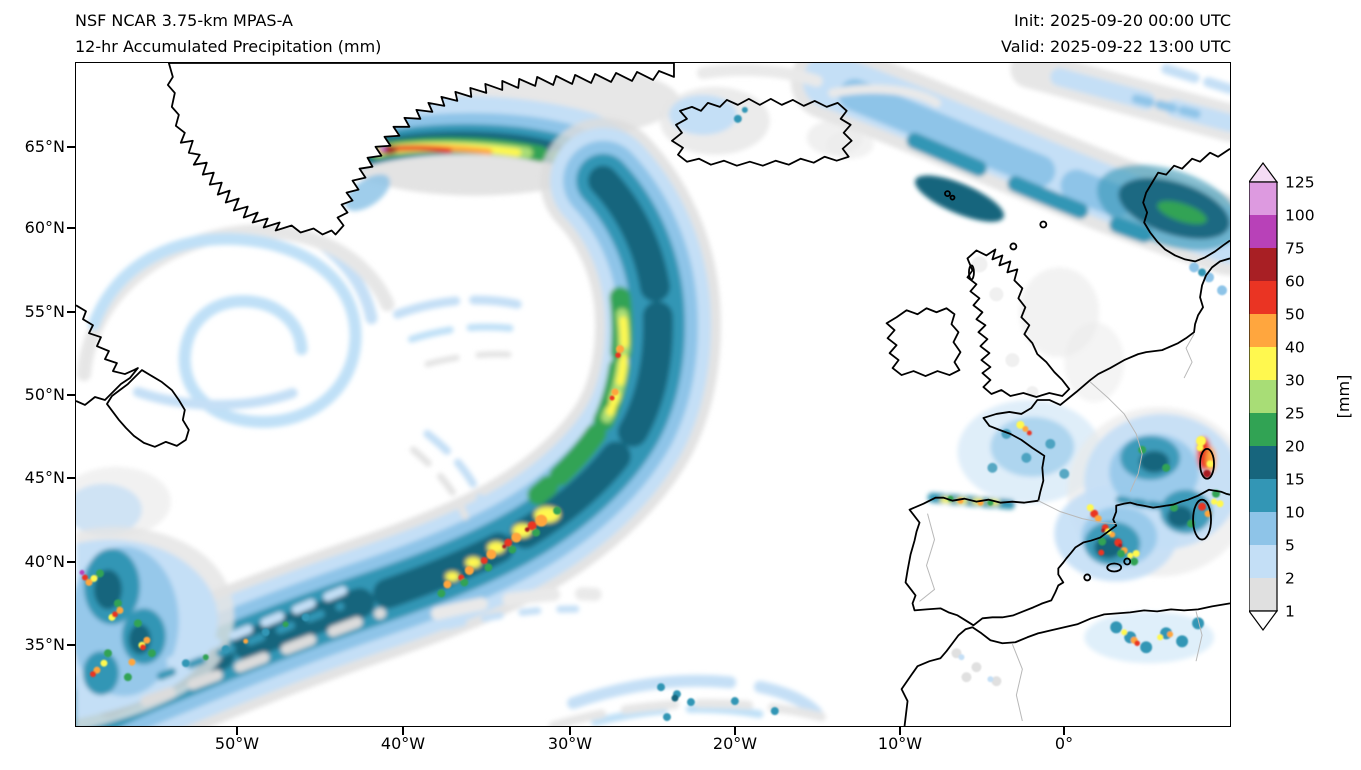 This screenshot has height=770, width=1361. What do you see at coordinates (1295, 480) in the screenshot?
I see `colorbar-tick-label: 15` at bounding box center [1295, 480].